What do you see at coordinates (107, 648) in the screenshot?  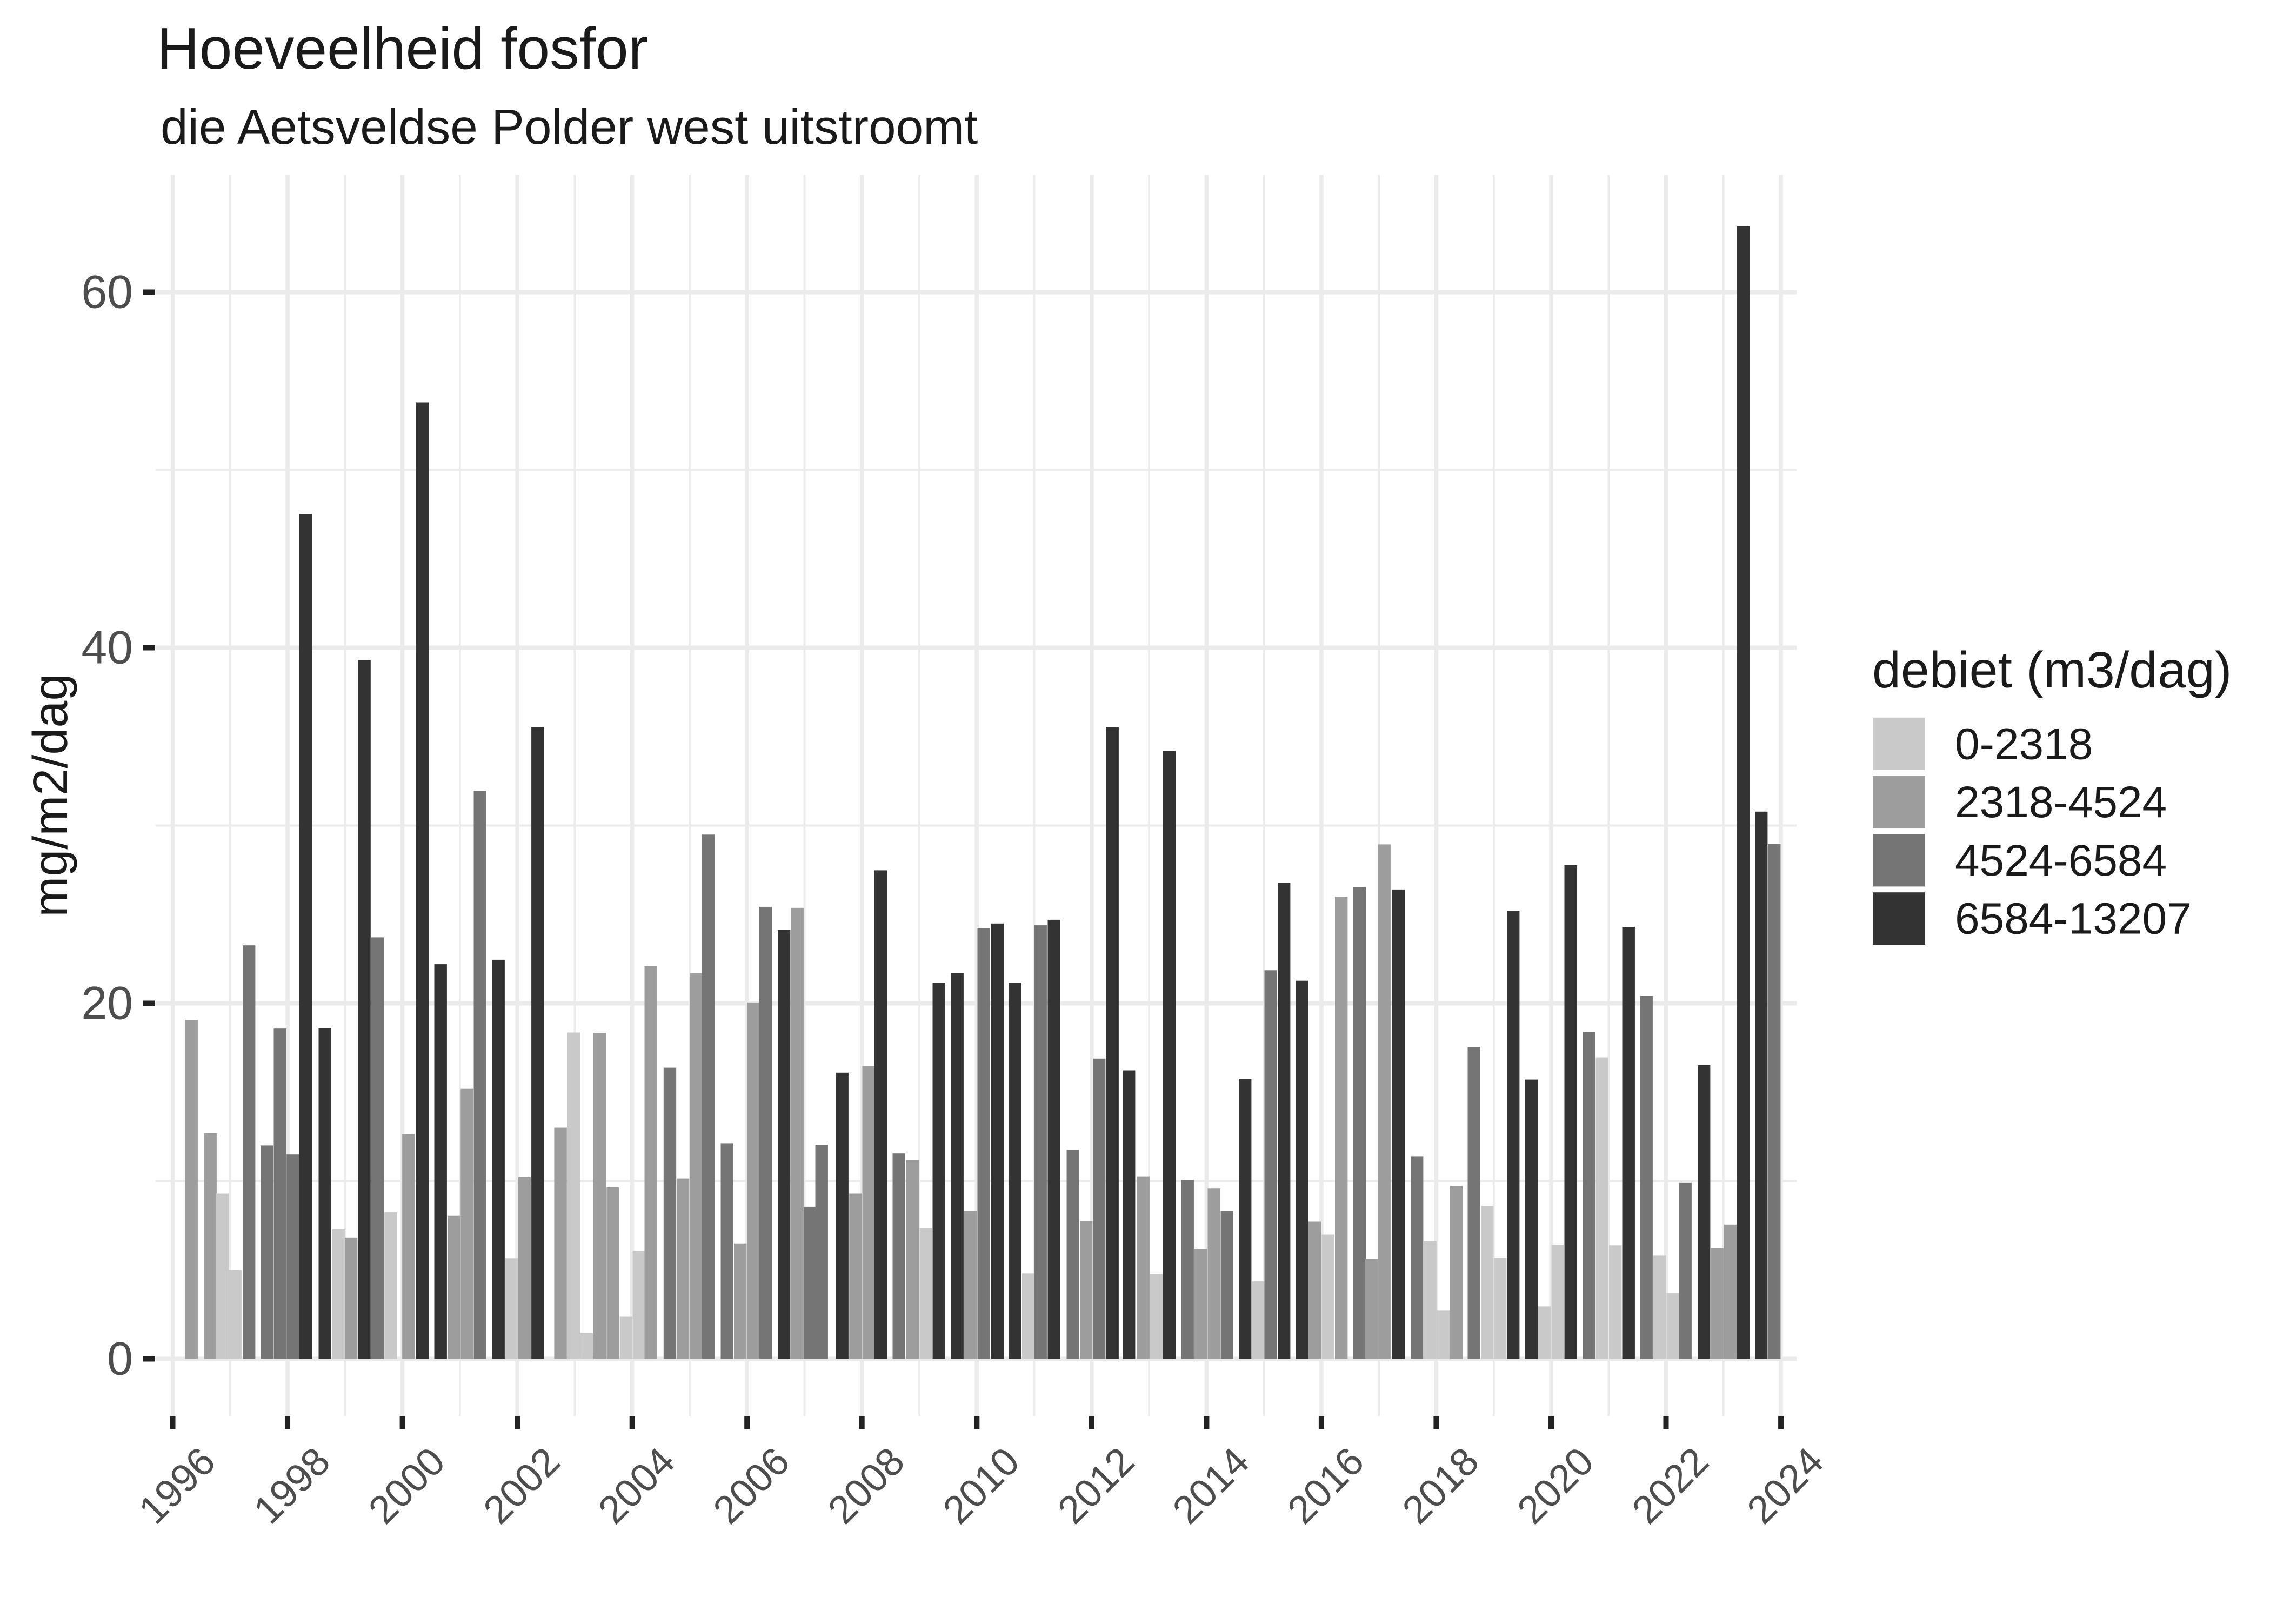 I see `svg-text: 40` at bounding box center [107, 648].